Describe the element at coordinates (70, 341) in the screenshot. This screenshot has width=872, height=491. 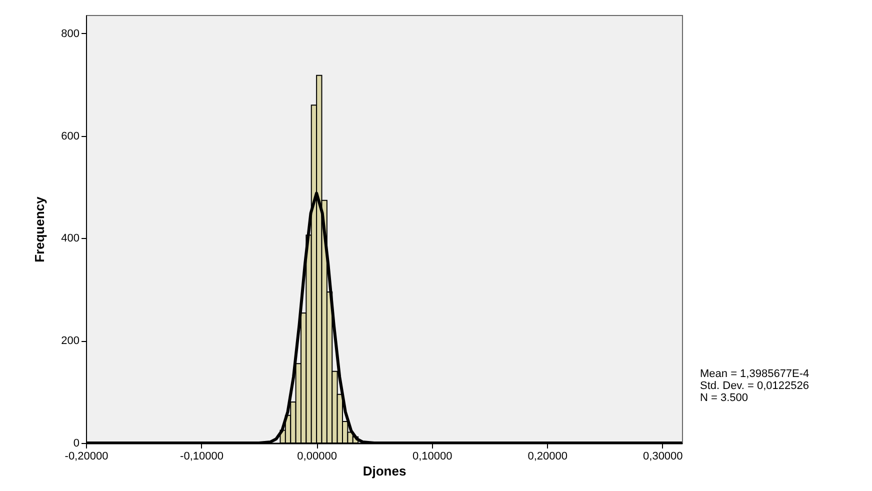
I see `y-tick-label: 200` at that location.